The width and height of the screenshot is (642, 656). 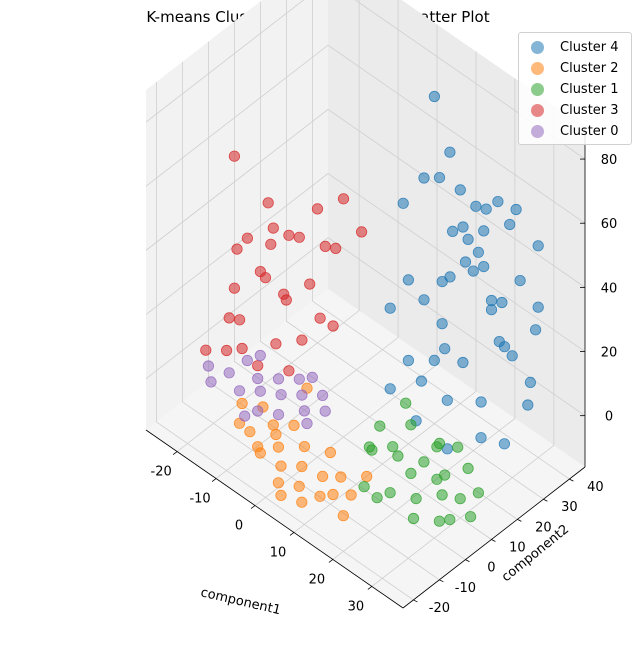 I want to click on legend-item: Cluster 0, so click(x=575, y=131).